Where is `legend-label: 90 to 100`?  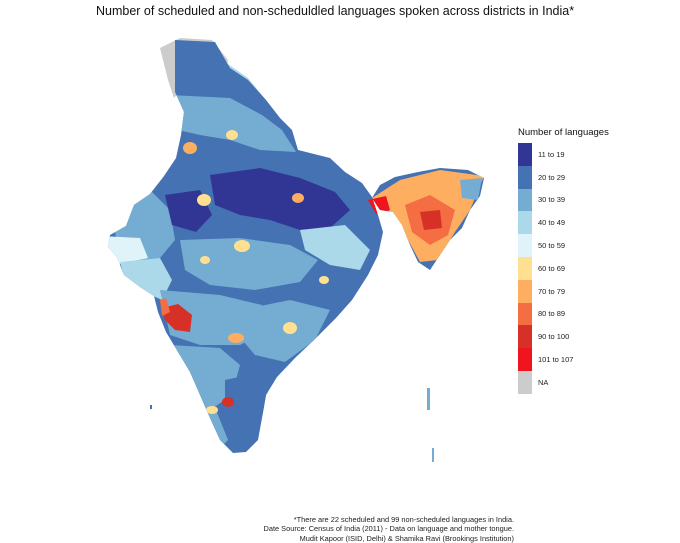
legend-label: 90 to 100 is located at coordinates (554, 337).